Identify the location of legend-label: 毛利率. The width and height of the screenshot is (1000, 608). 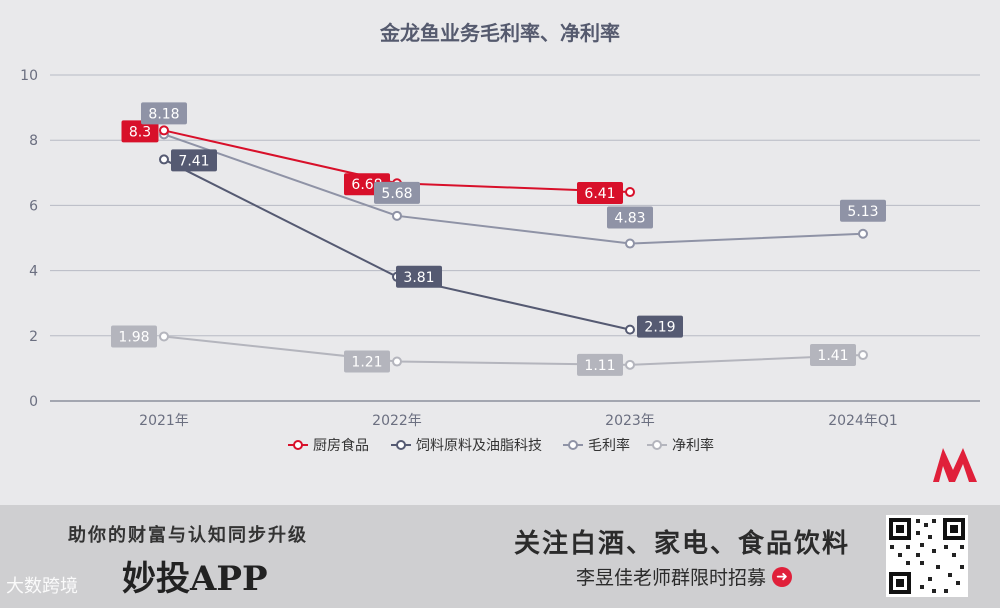
(609, 445).